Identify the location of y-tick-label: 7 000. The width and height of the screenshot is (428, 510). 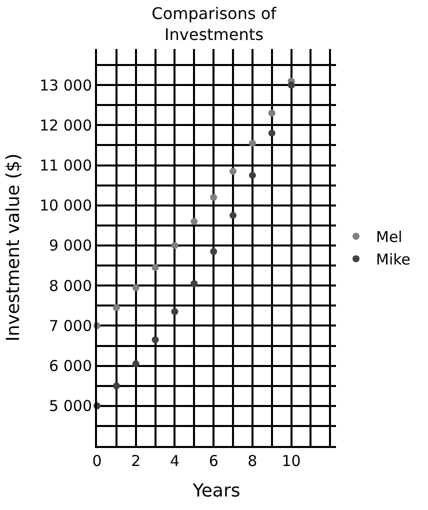
(70, 325).